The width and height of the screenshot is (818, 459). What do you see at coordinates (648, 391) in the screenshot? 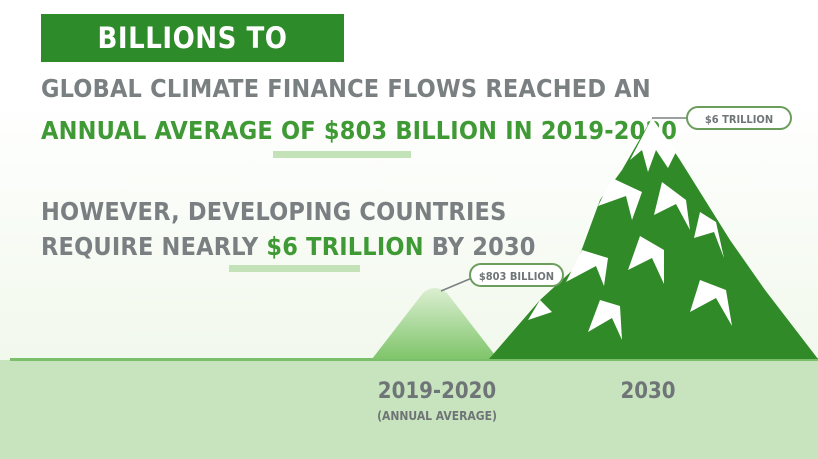
I see `category-label-2030: 2030` at bounding box center [648, 391].